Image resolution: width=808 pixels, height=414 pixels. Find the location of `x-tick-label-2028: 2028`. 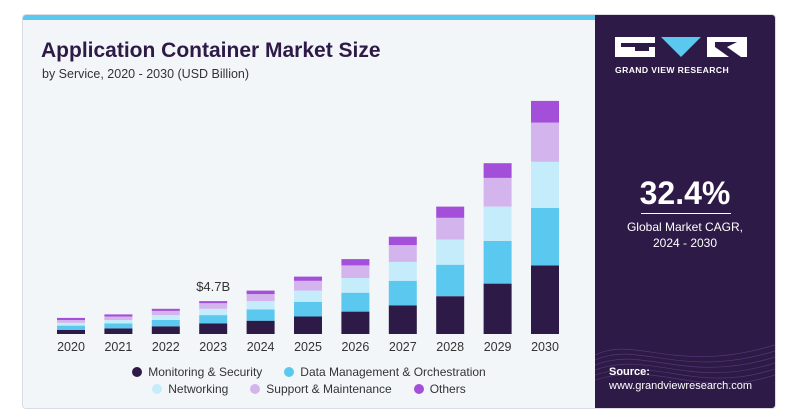

x-tick-label-2028: 2028 is located at coordinates (450, 347).